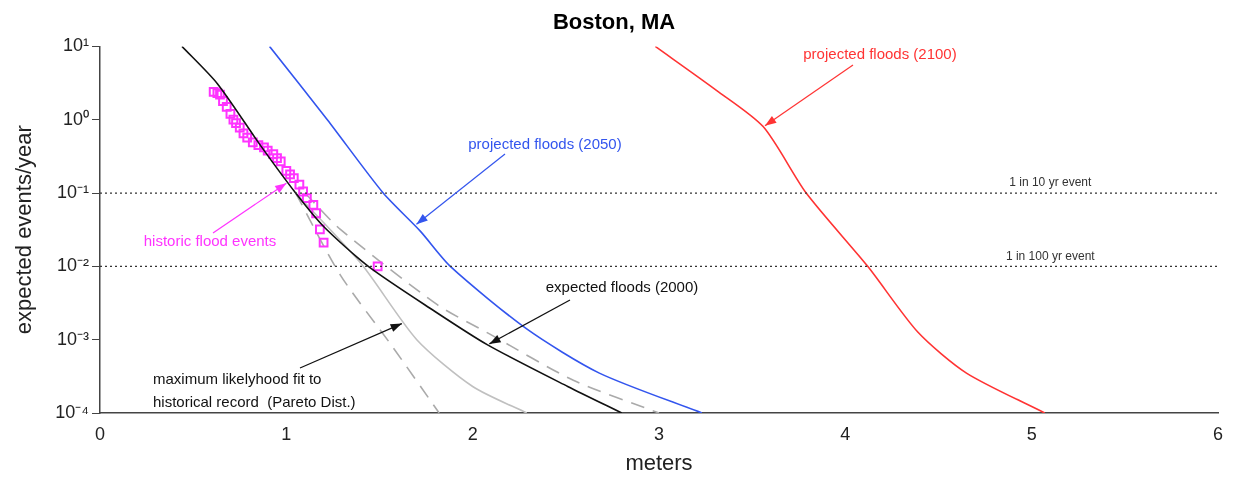 This screenshot has height=483, width=1236. I want to click on ref-line-label: 1 in 10 yr event, so click(1050, 182).